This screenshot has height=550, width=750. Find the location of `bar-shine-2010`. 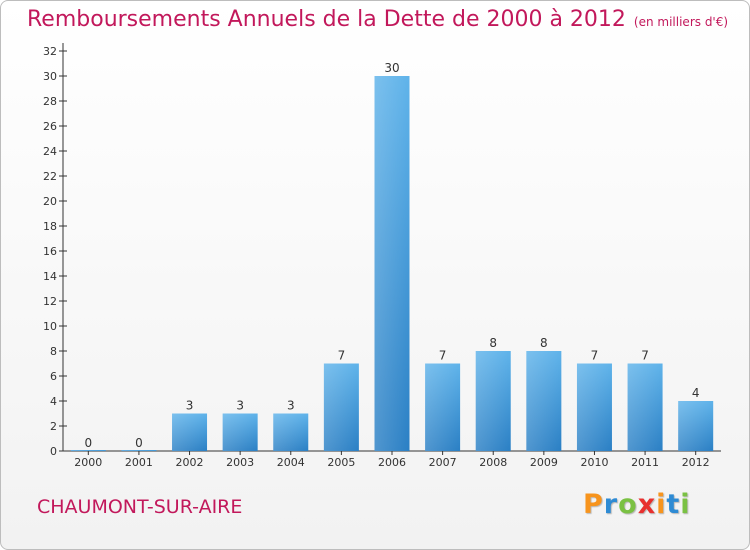

bar-shine-2010 is located at coordinates (594, 407).